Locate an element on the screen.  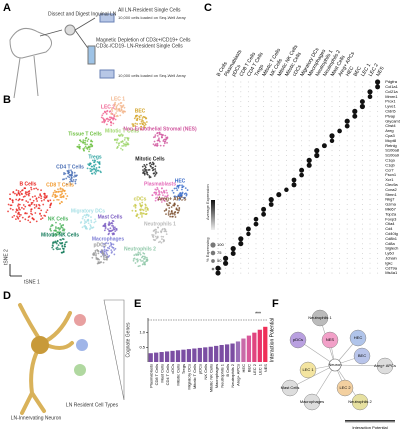
x-tick-label: cDCs is located at coordinates (172, 369).